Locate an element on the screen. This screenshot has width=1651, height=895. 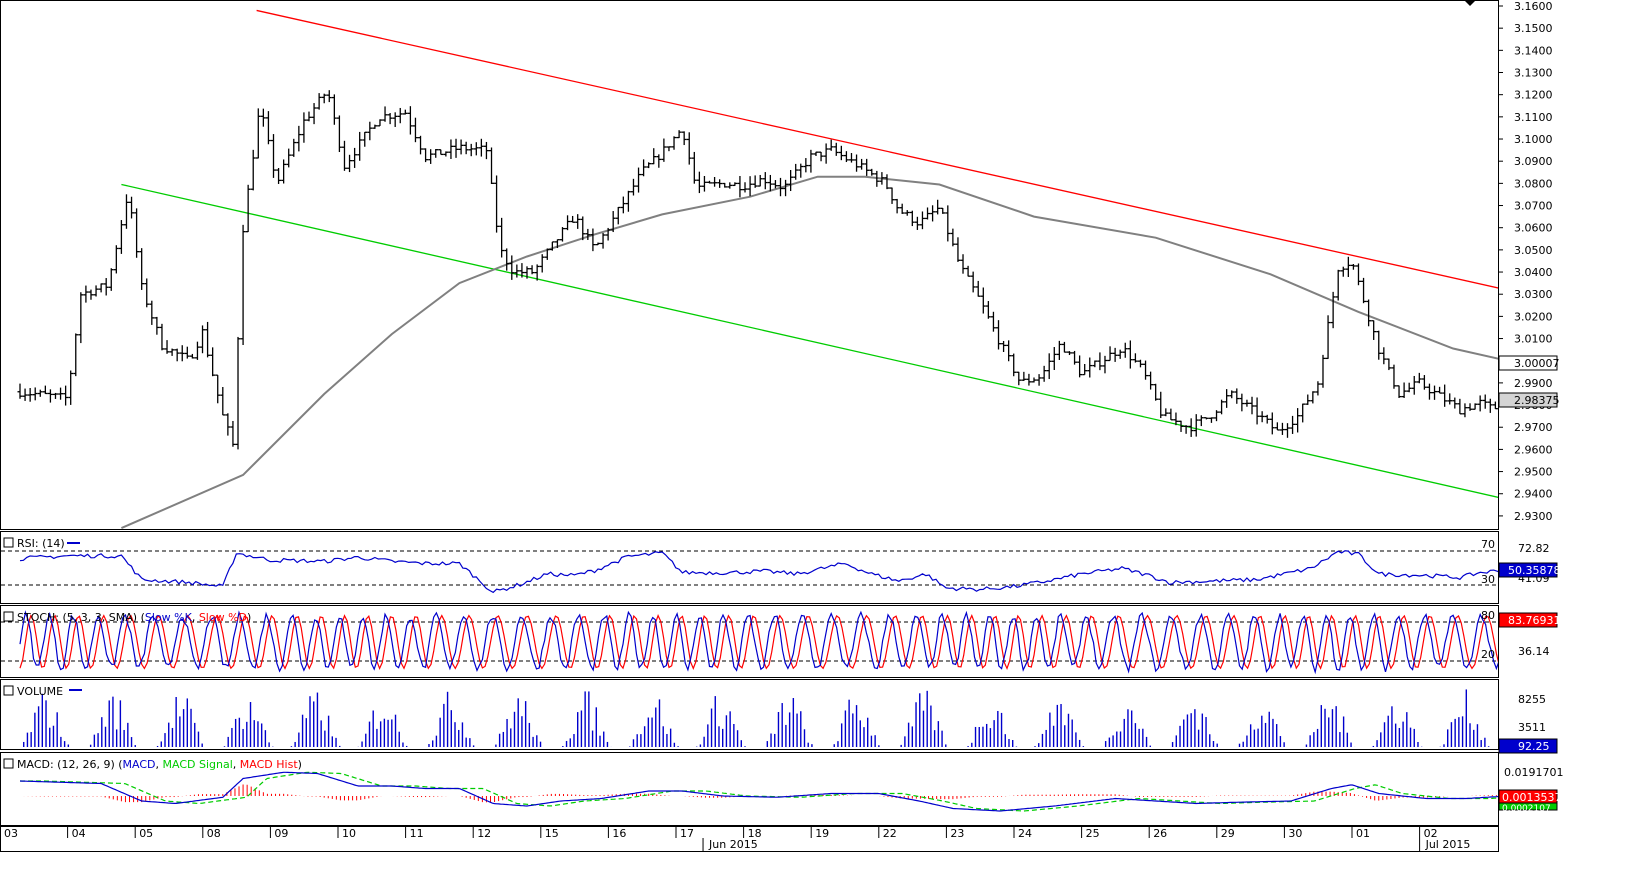
macd-close-icon is located at coordinates (8, 763).